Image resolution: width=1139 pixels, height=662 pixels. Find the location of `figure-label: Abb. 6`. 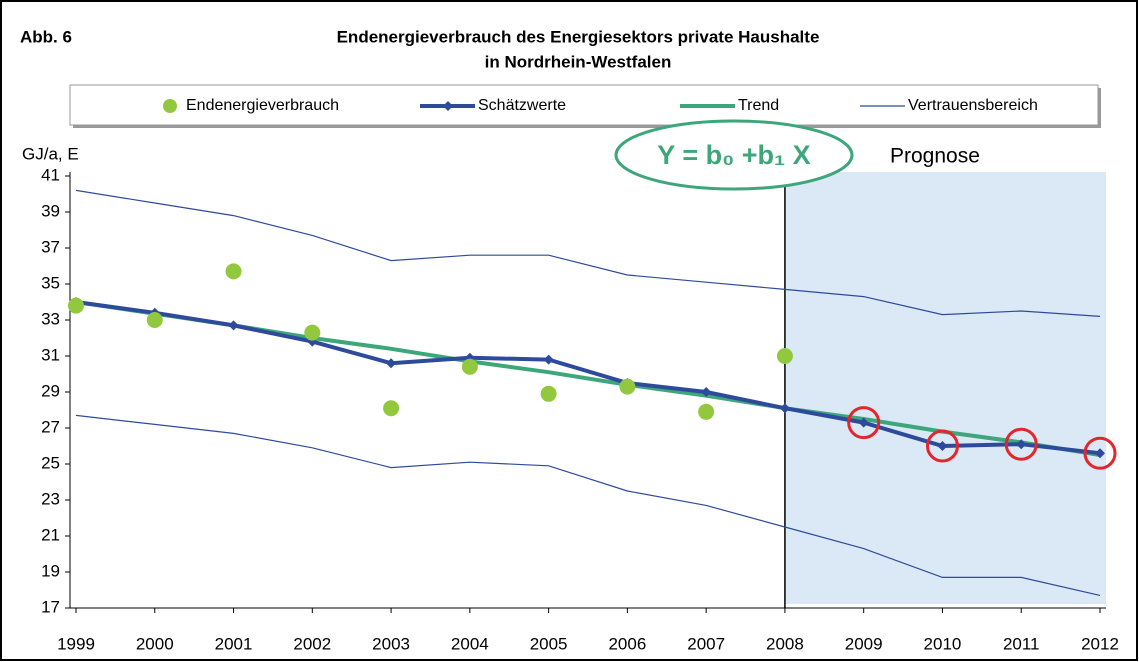

figure-label: Abb. 6 is located at coordinates (46, 36).